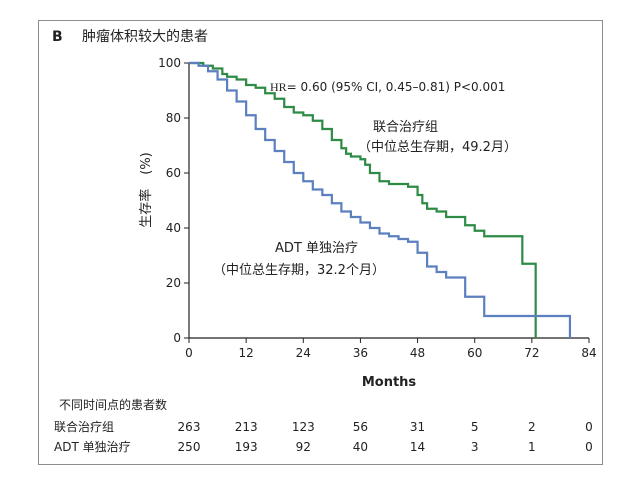 This screenshot has height=480, width=640. Describe the element at coordinates (389, 382) in the screenshot. I see `x-axis-title: Months` at that location.